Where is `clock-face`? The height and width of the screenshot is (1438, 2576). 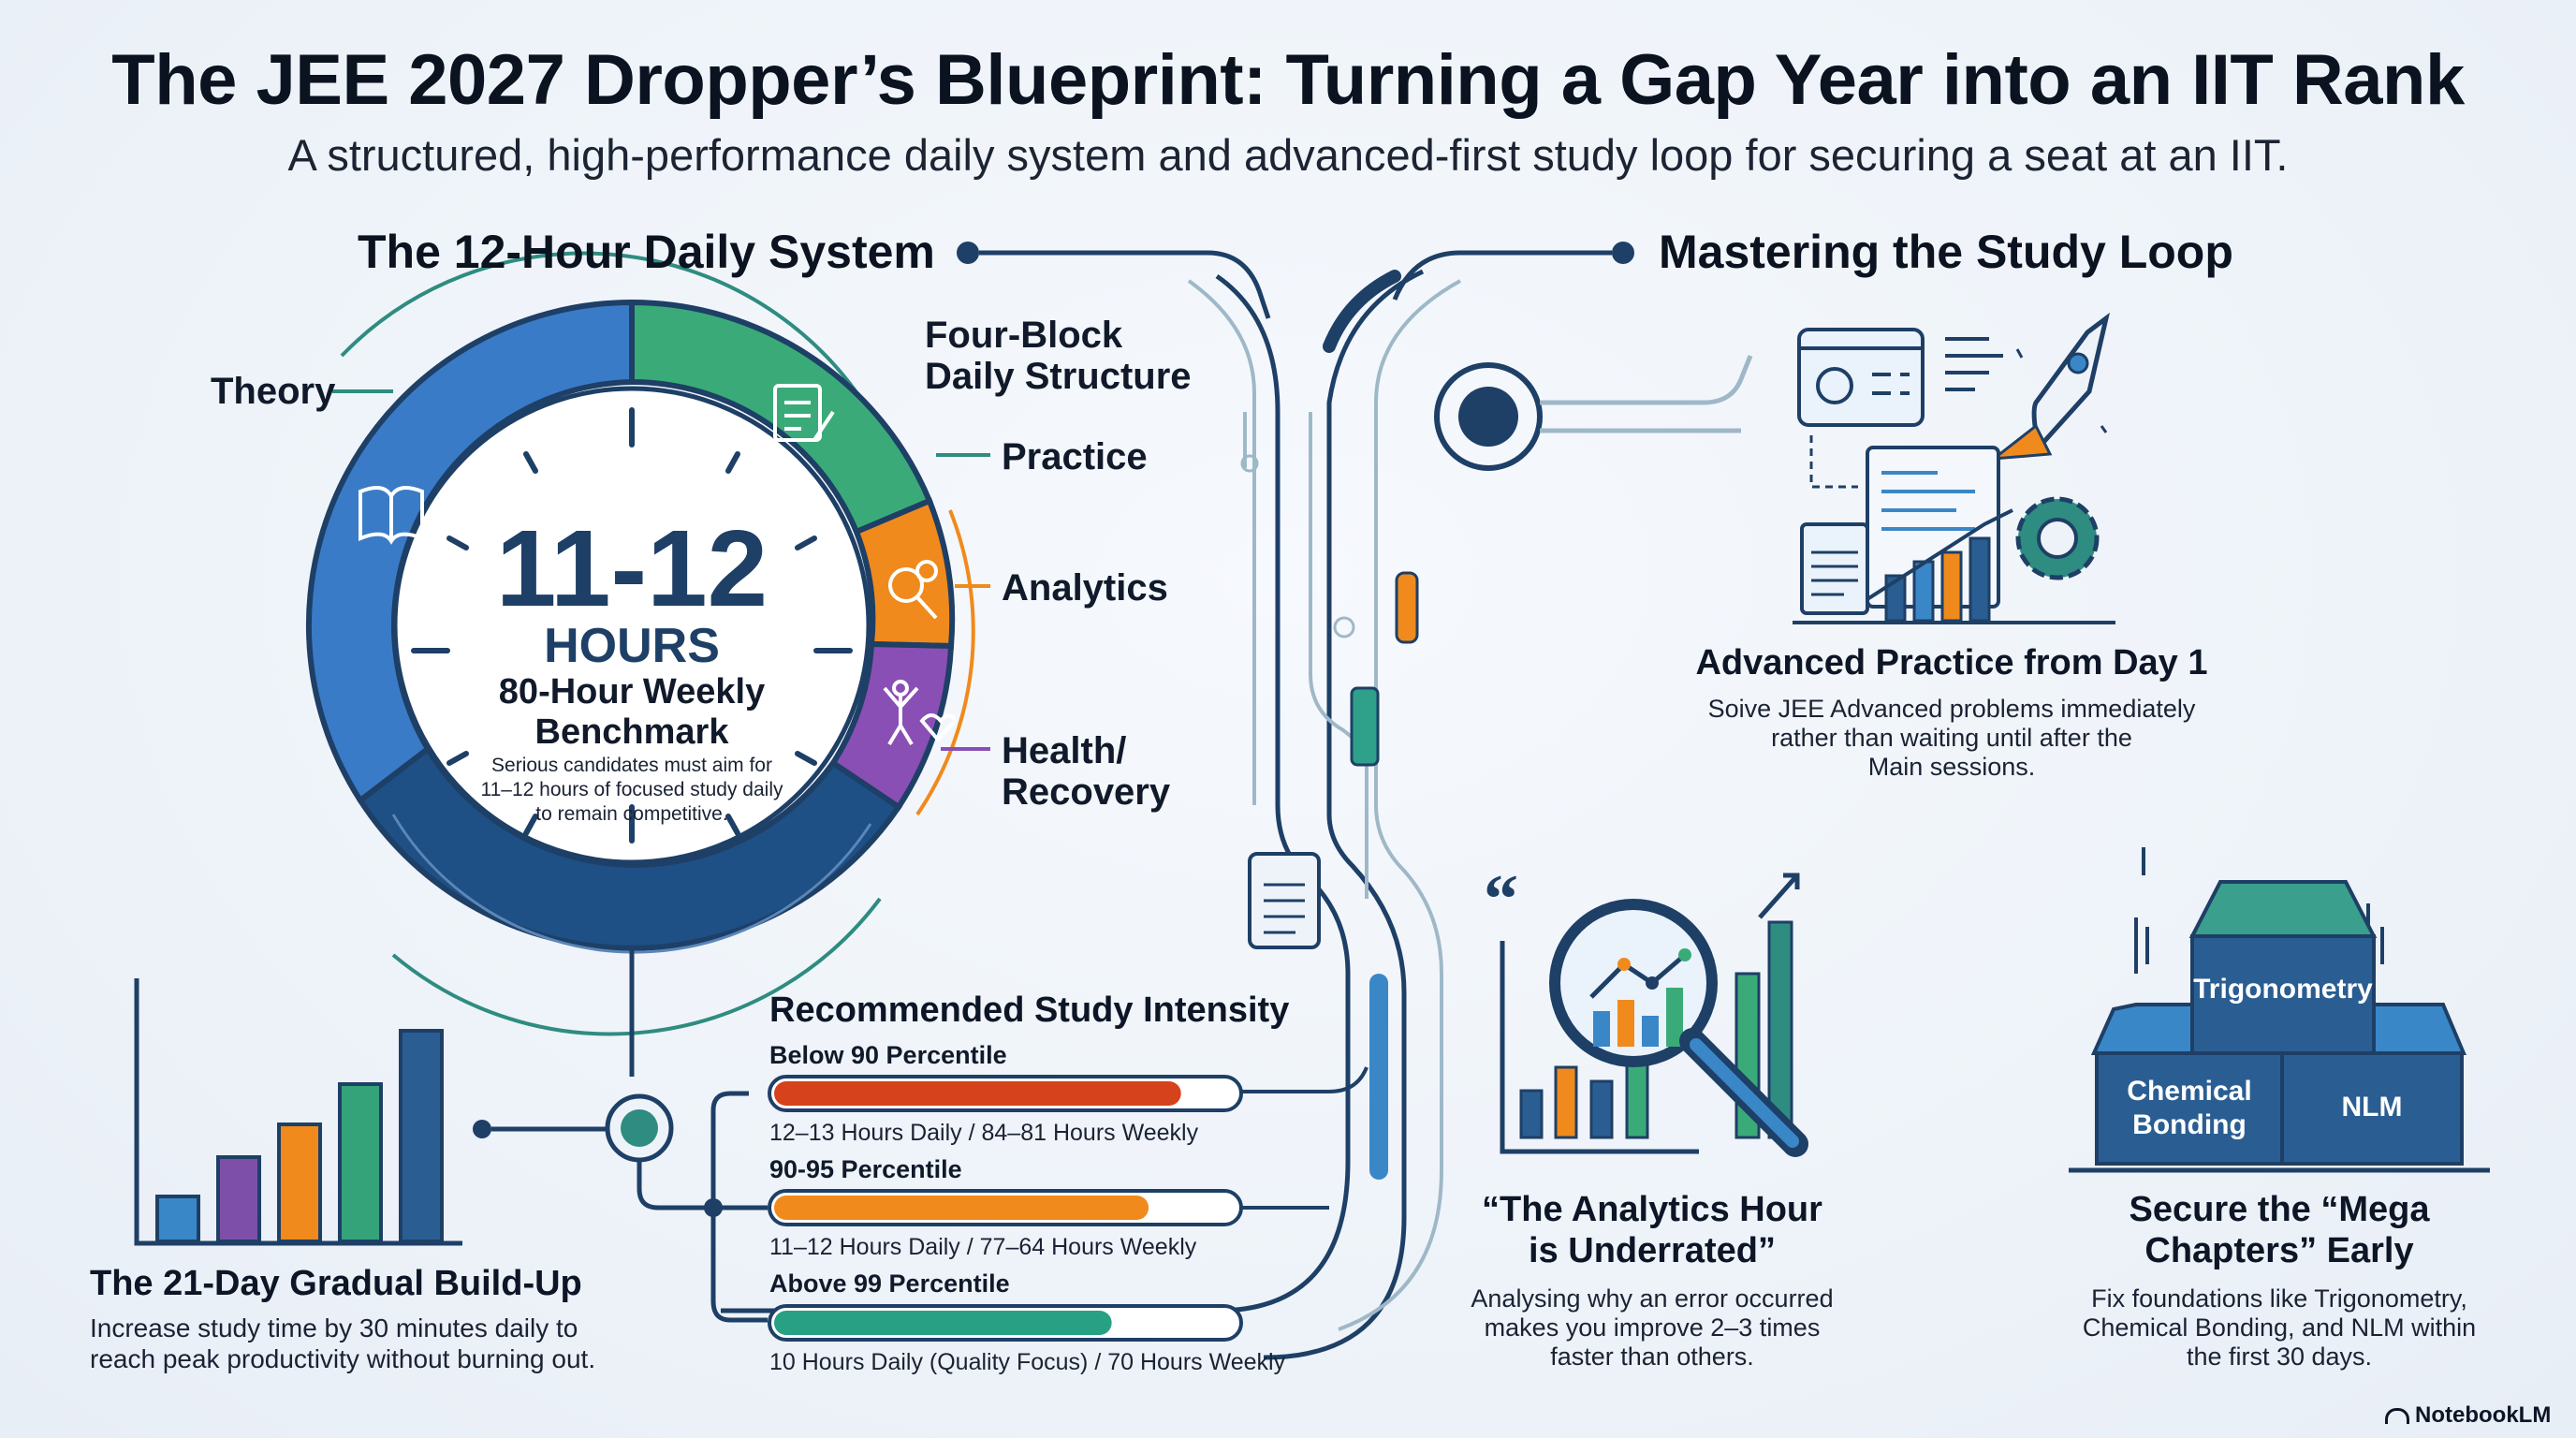 clock-face is located at coordinates (631, 625).